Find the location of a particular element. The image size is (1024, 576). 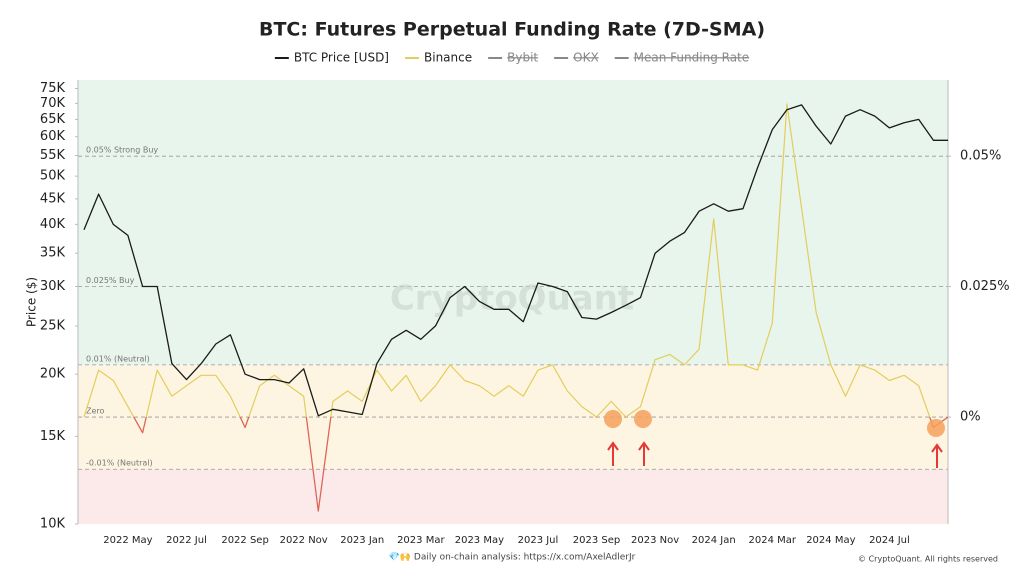

y-tick-label: 30K is located at coordinates (53, 286).